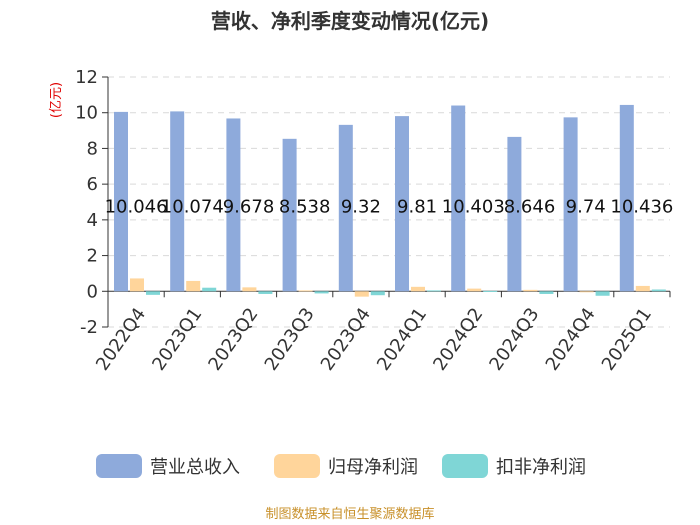 This screenshot has width=700, height=525. Describe the element at coordinates (361, 207) in the screenshot. I see `data-label: 9.32` at that location.